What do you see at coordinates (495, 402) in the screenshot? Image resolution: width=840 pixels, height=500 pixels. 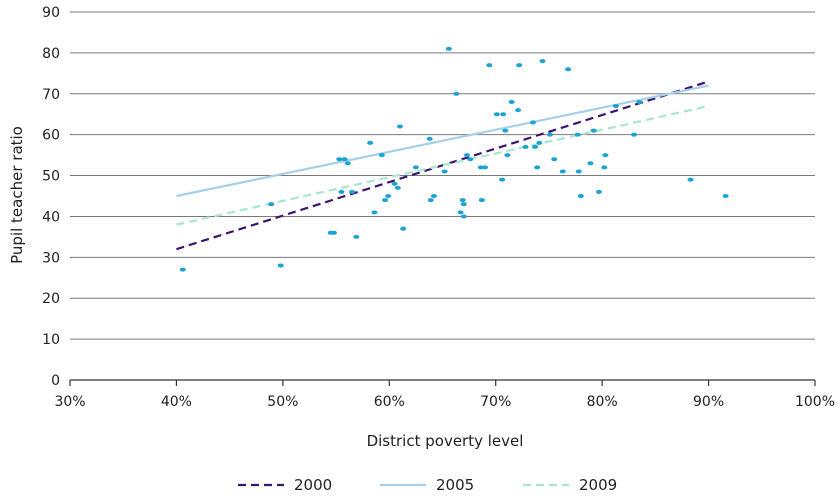 I see `x-tick-label: 70%` at bounding box center [495, 402].